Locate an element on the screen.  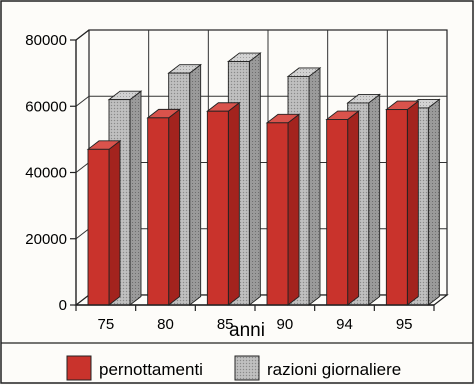
legend-label-pernottamenti: pernottamenti is located at coordinates (151, 369).